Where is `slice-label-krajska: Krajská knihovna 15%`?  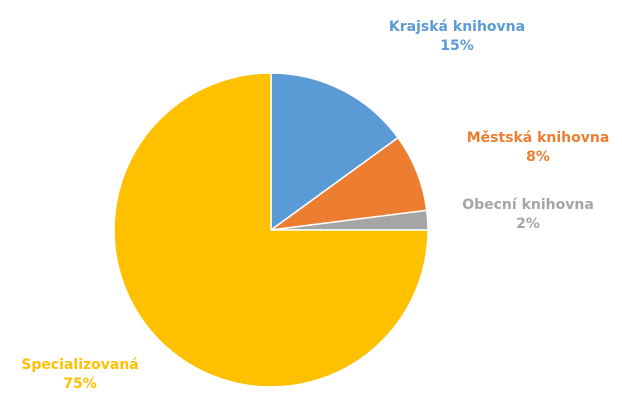 slice-label-krajska: Krajská knihovna 15% is located at coordinates (457, 37).